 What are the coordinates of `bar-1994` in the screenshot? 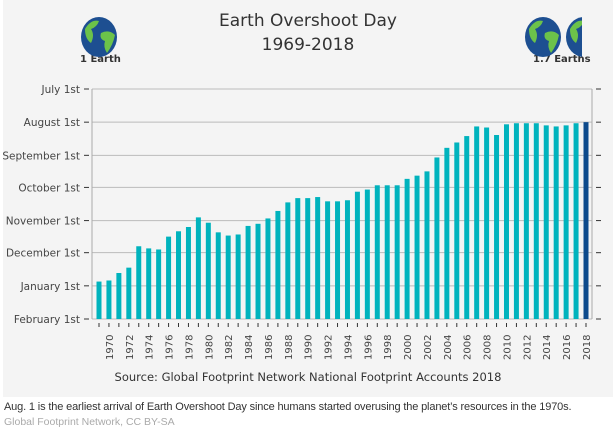 It's located at (347, 259).